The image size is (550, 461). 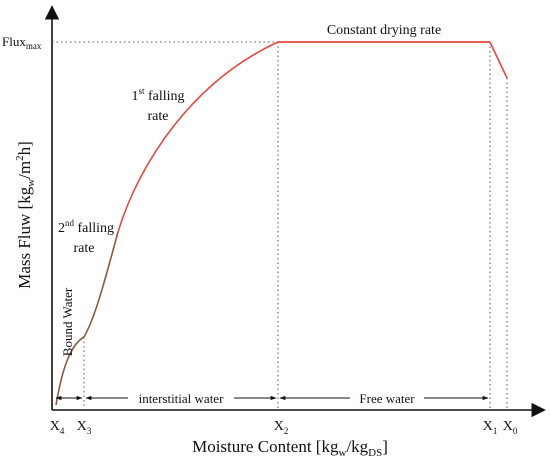 I want to click on first-falling-rate-label-line1: 1st falling, so click(x=157, y=95).